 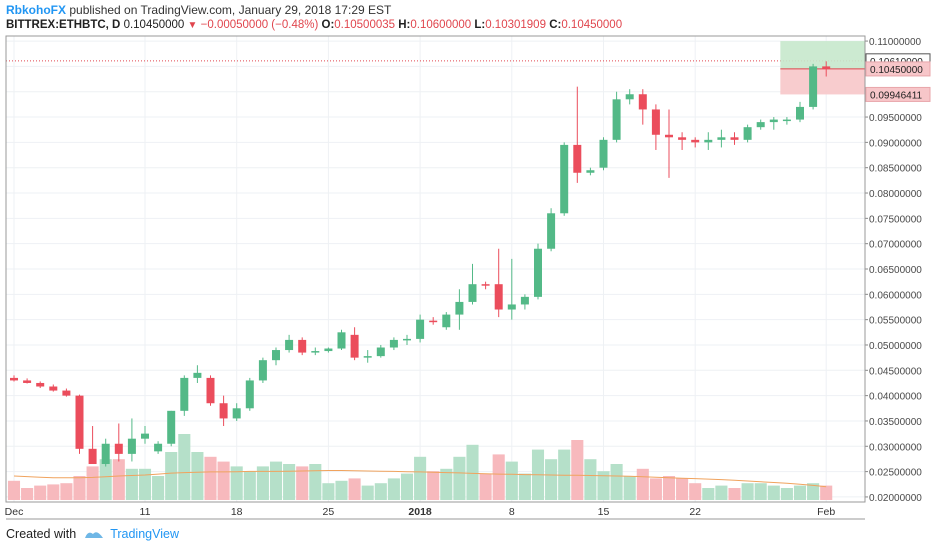 What do you see at coordinates (237, 512) in the screenshot?
I see `x-tick-label: 18` at bounding box center [237, 512].